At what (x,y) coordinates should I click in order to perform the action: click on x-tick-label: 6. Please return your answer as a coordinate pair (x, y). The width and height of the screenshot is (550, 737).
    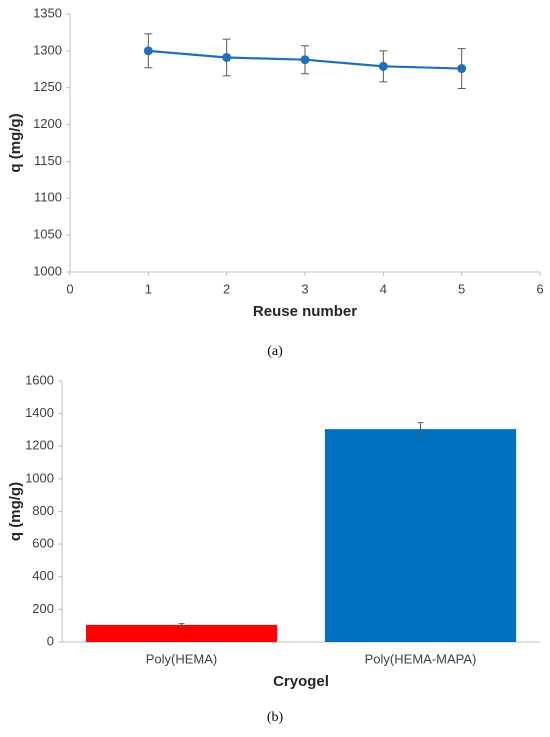
    Looking at the image, I should click on (539, 288).